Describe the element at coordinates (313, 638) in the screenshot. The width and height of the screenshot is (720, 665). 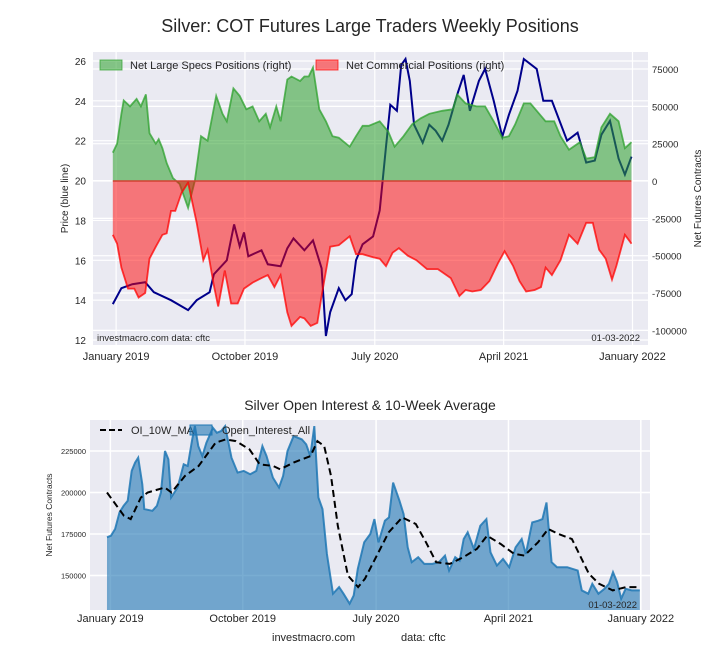
I see `footer-site: investmacro.com` at that location.